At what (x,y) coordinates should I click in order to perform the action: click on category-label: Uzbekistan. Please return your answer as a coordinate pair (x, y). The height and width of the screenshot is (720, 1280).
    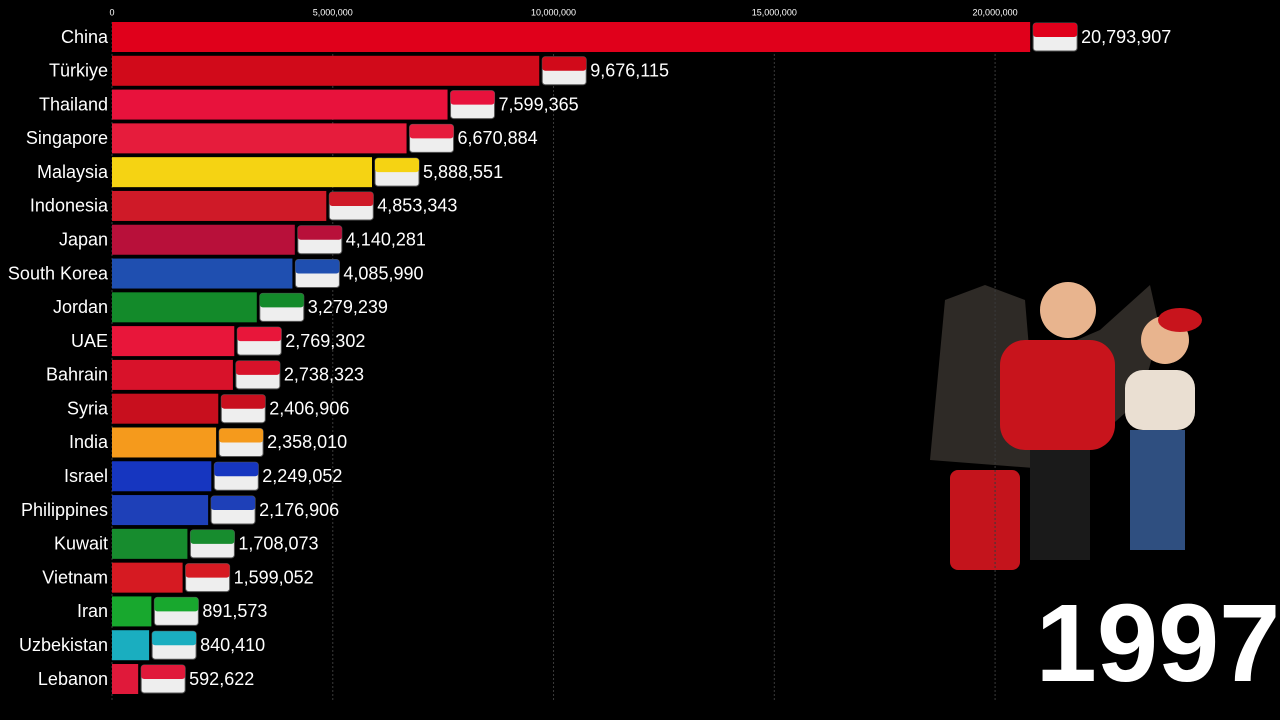
    Looking at the image, I should click on (63, 645).